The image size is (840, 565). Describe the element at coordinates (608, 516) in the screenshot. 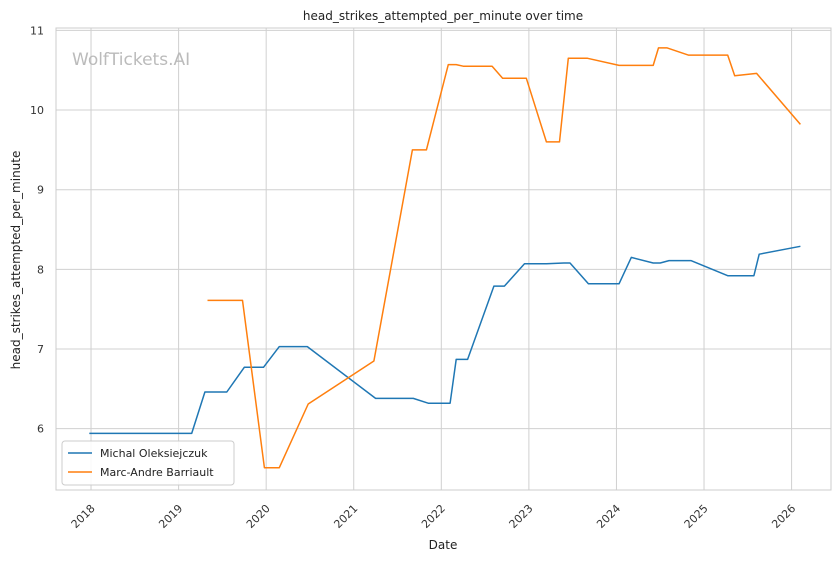

I see `x-tick-label: 2024` at that location.